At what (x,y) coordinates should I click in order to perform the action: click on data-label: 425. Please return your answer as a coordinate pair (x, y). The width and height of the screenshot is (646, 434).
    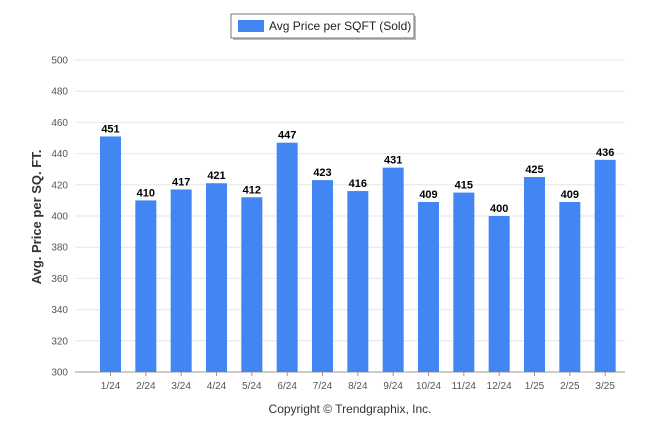
    Looking at the image, I should click on (534, 170).